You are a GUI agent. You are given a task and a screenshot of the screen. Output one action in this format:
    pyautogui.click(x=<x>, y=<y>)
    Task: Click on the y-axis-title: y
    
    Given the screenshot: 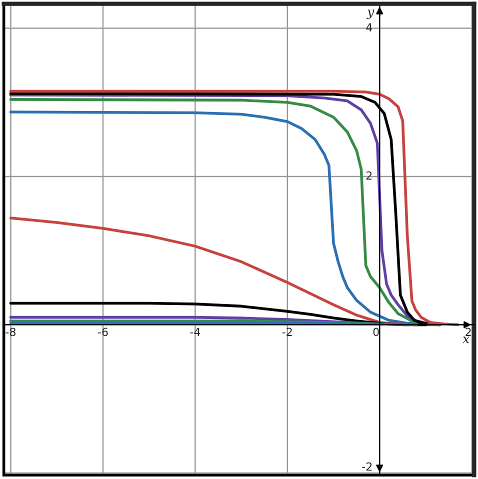 What is the action you would take?
    pyautogui.click(x=370, y=14)
    